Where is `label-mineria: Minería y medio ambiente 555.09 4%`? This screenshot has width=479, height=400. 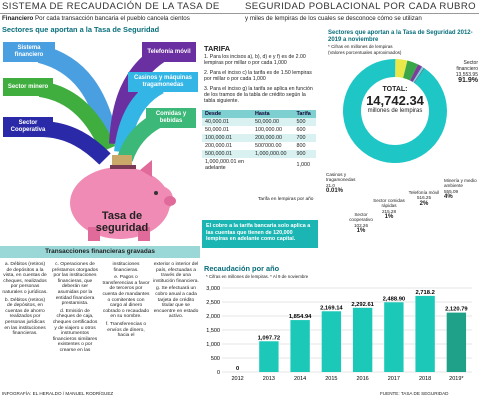
label-mineria: Minería y medio ambiente 555.09 4% is located at coordinates (460, 189).